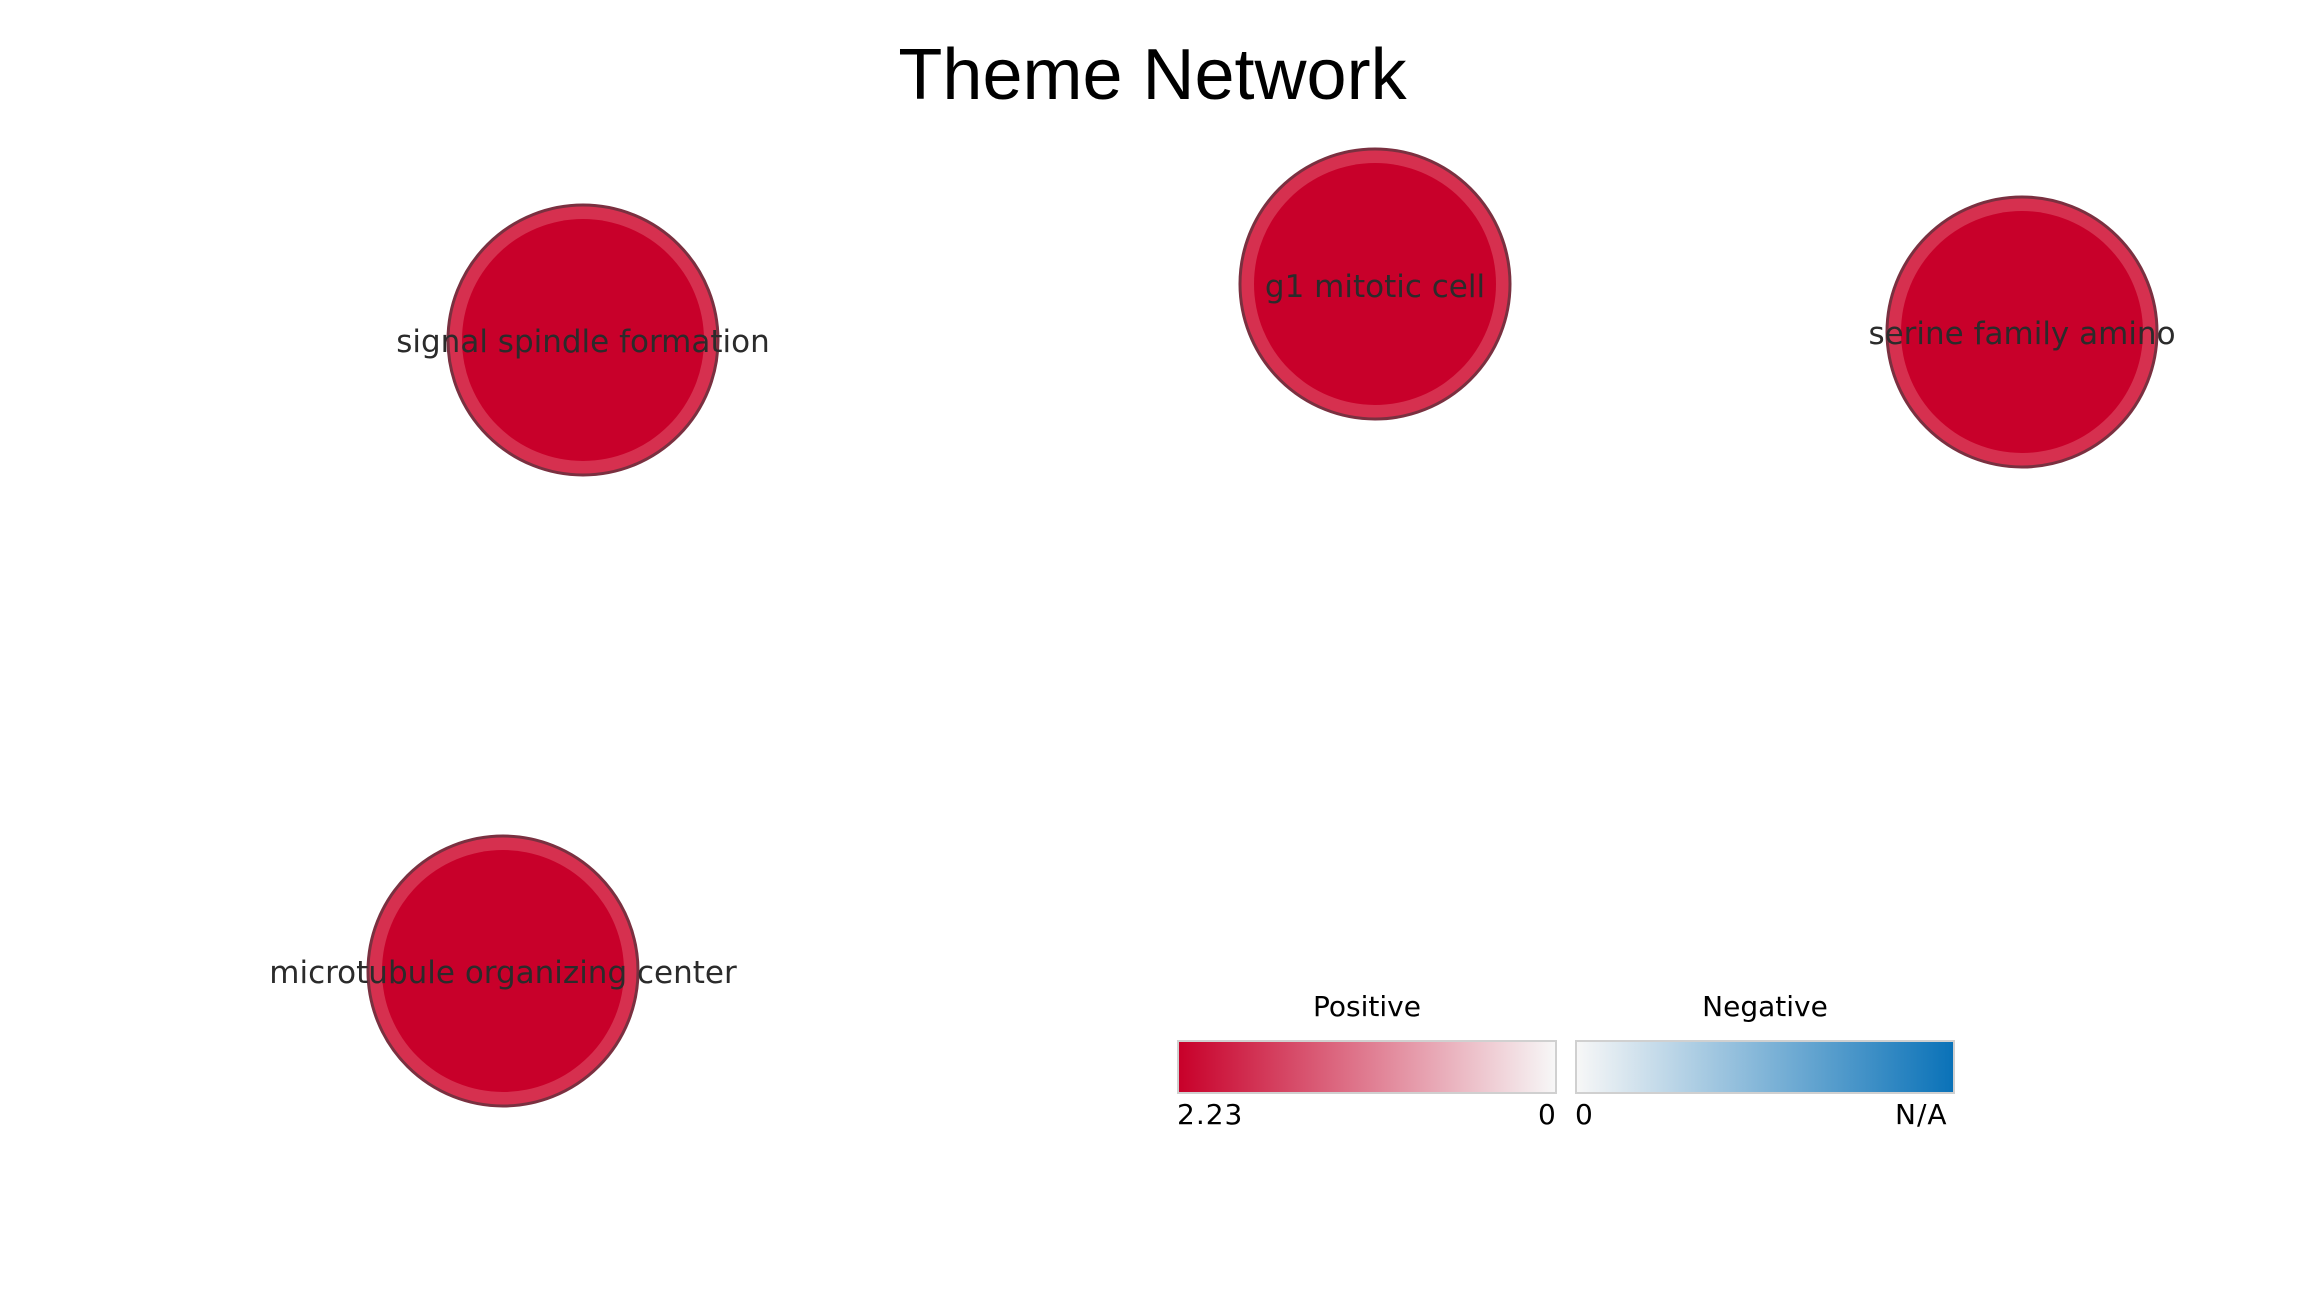  I want to click on network-node-signal-spindle-formation: signal spindle formation, so click(583, 340).